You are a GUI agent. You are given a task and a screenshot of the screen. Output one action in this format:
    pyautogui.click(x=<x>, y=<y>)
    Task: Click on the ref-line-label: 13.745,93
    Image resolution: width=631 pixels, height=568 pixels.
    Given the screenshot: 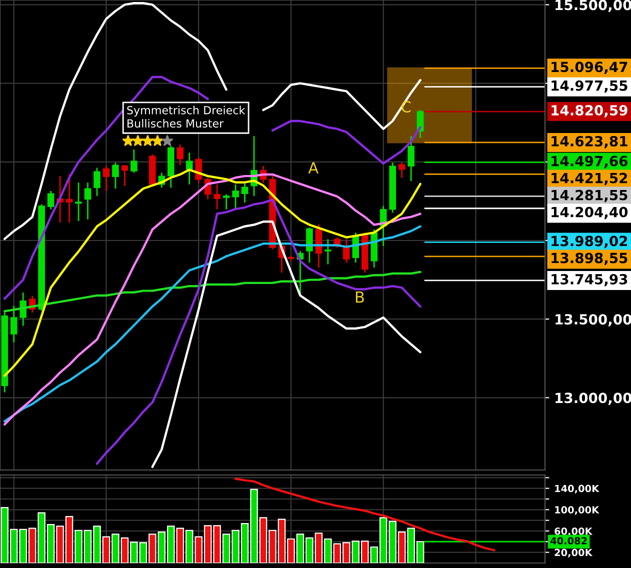 What is the action you would take?
    pyautogui.click(x=590, y=280)
    